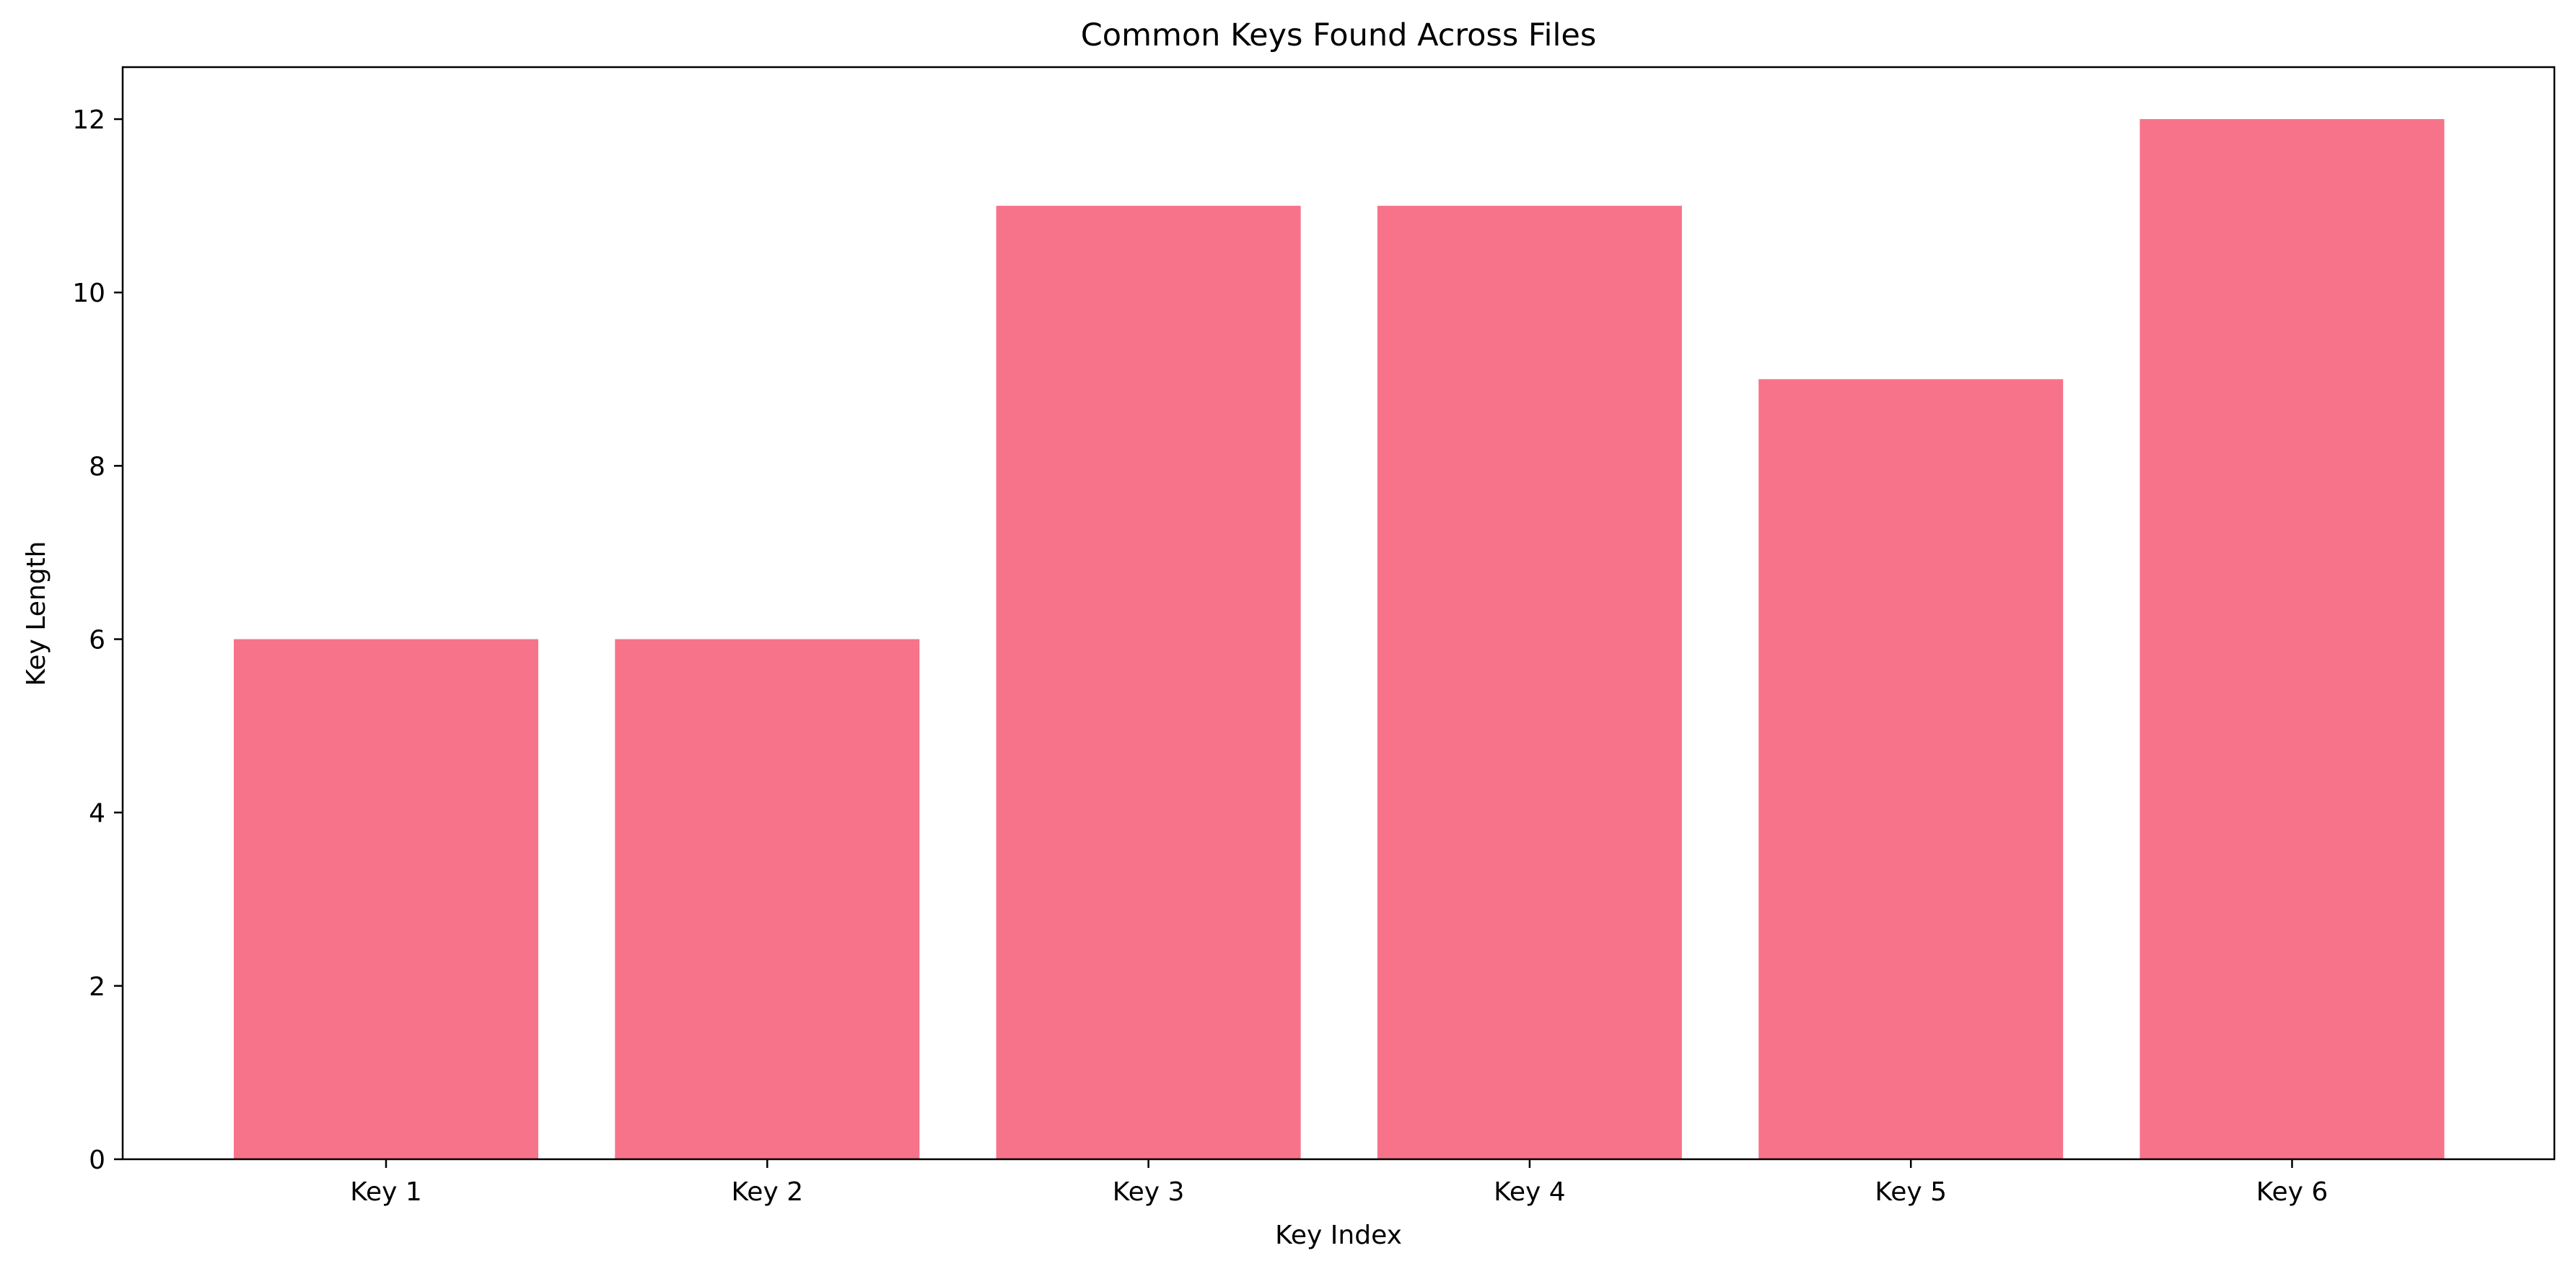 The width and height of the screenshot is (2576, 1274). I want to click on y-axis-title: Key Length, so click(36, 613).